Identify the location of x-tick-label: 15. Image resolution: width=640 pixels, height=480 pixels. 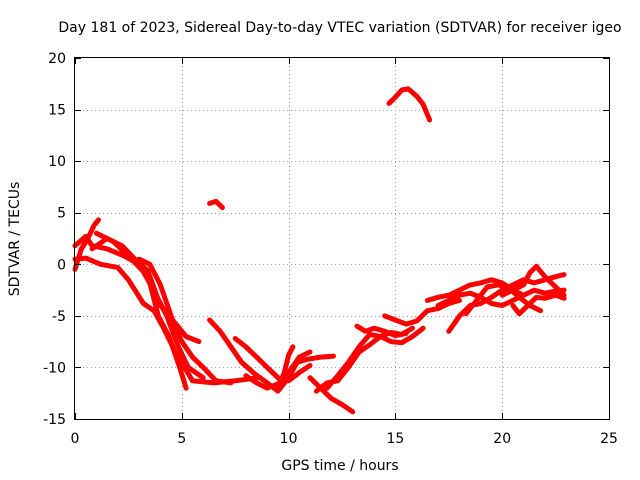
(395, 439).